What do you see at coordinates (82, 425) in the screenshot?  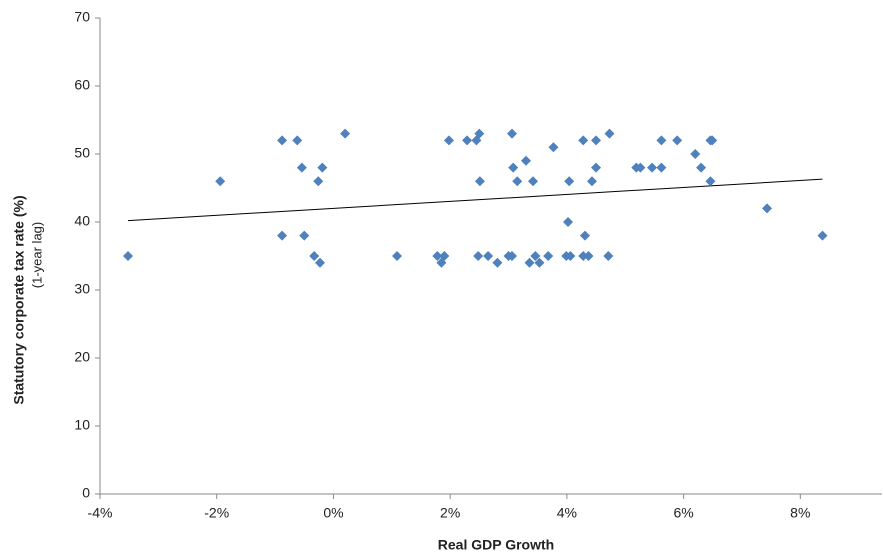 I see `y-tick-label: 10` at bounding box center [82, 425].